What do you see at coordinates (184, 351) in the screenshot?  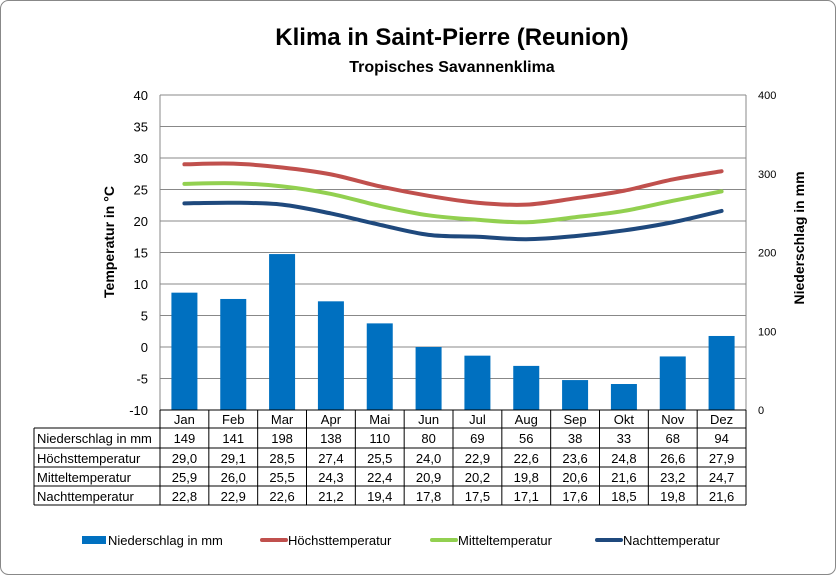 I see `bar-Jan` at bounding box center [184, 351].